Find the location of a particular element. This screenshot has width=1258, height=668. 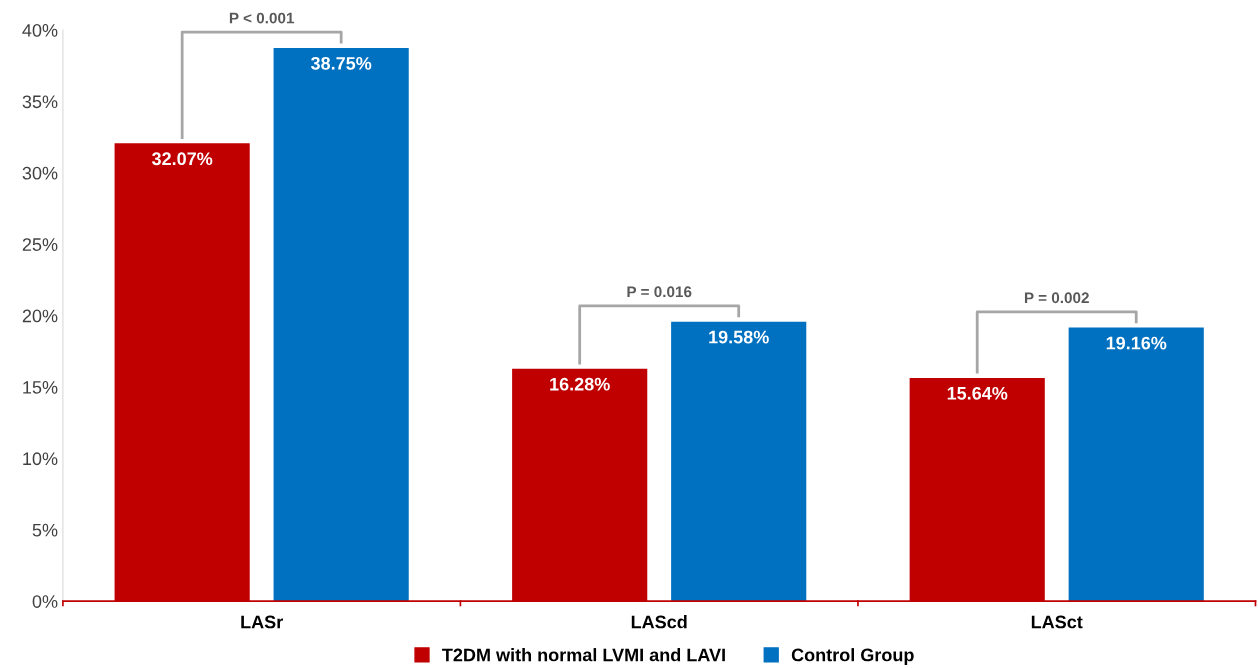

x-tick-label: LASct is located at coordinates (1057, 622).